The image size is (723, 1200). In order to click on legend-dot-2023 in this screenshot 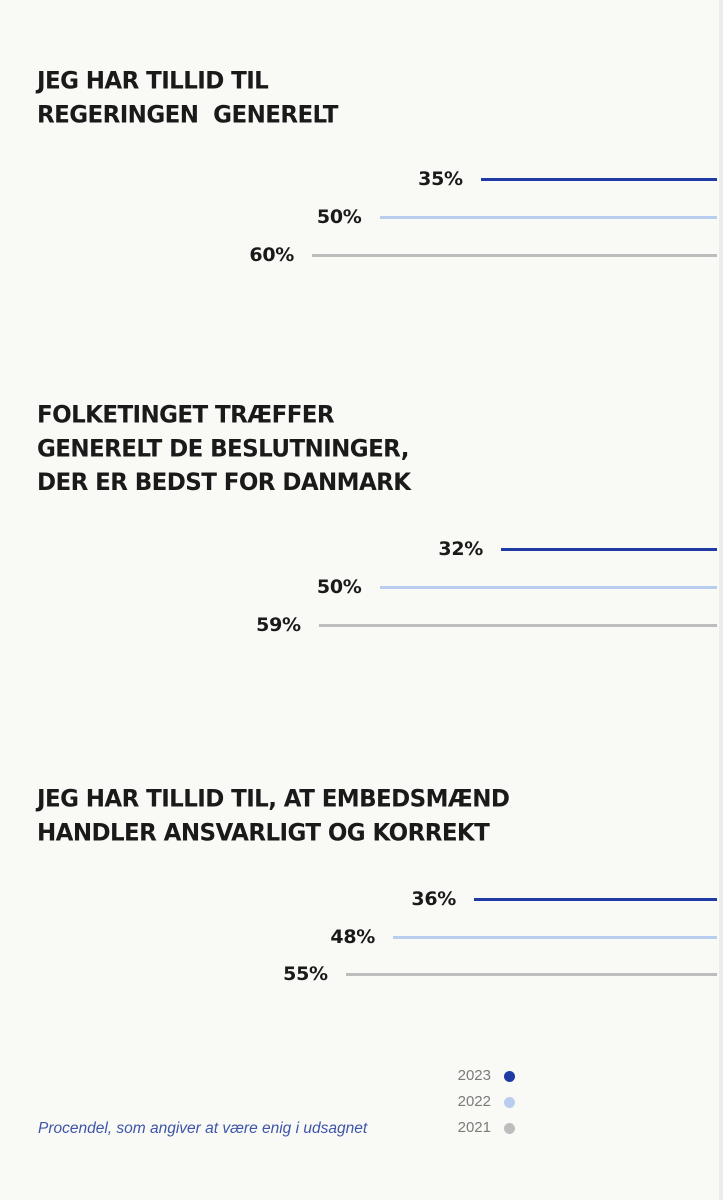, I will do `click(509, 1076)`.